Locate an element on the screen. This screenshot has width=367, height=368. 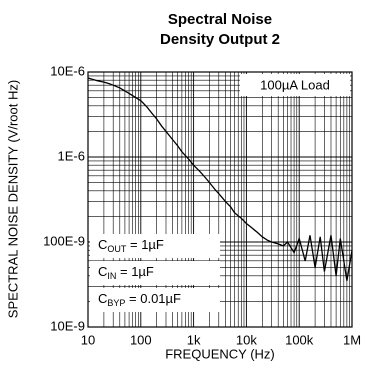
annotation: CBYP = 0.01µF is located at coordinates (139, 299).